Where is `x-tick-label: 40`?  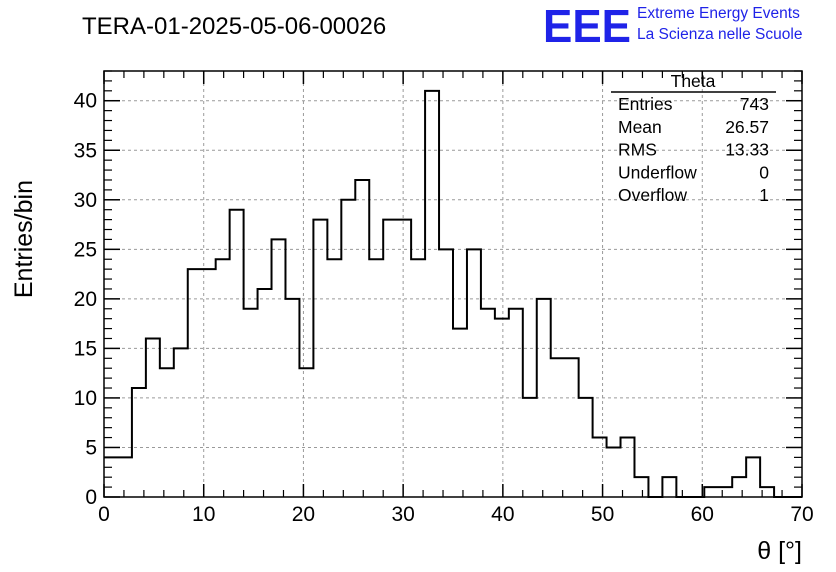 x-tick-label: 40 is located at coordinates (502, 514).